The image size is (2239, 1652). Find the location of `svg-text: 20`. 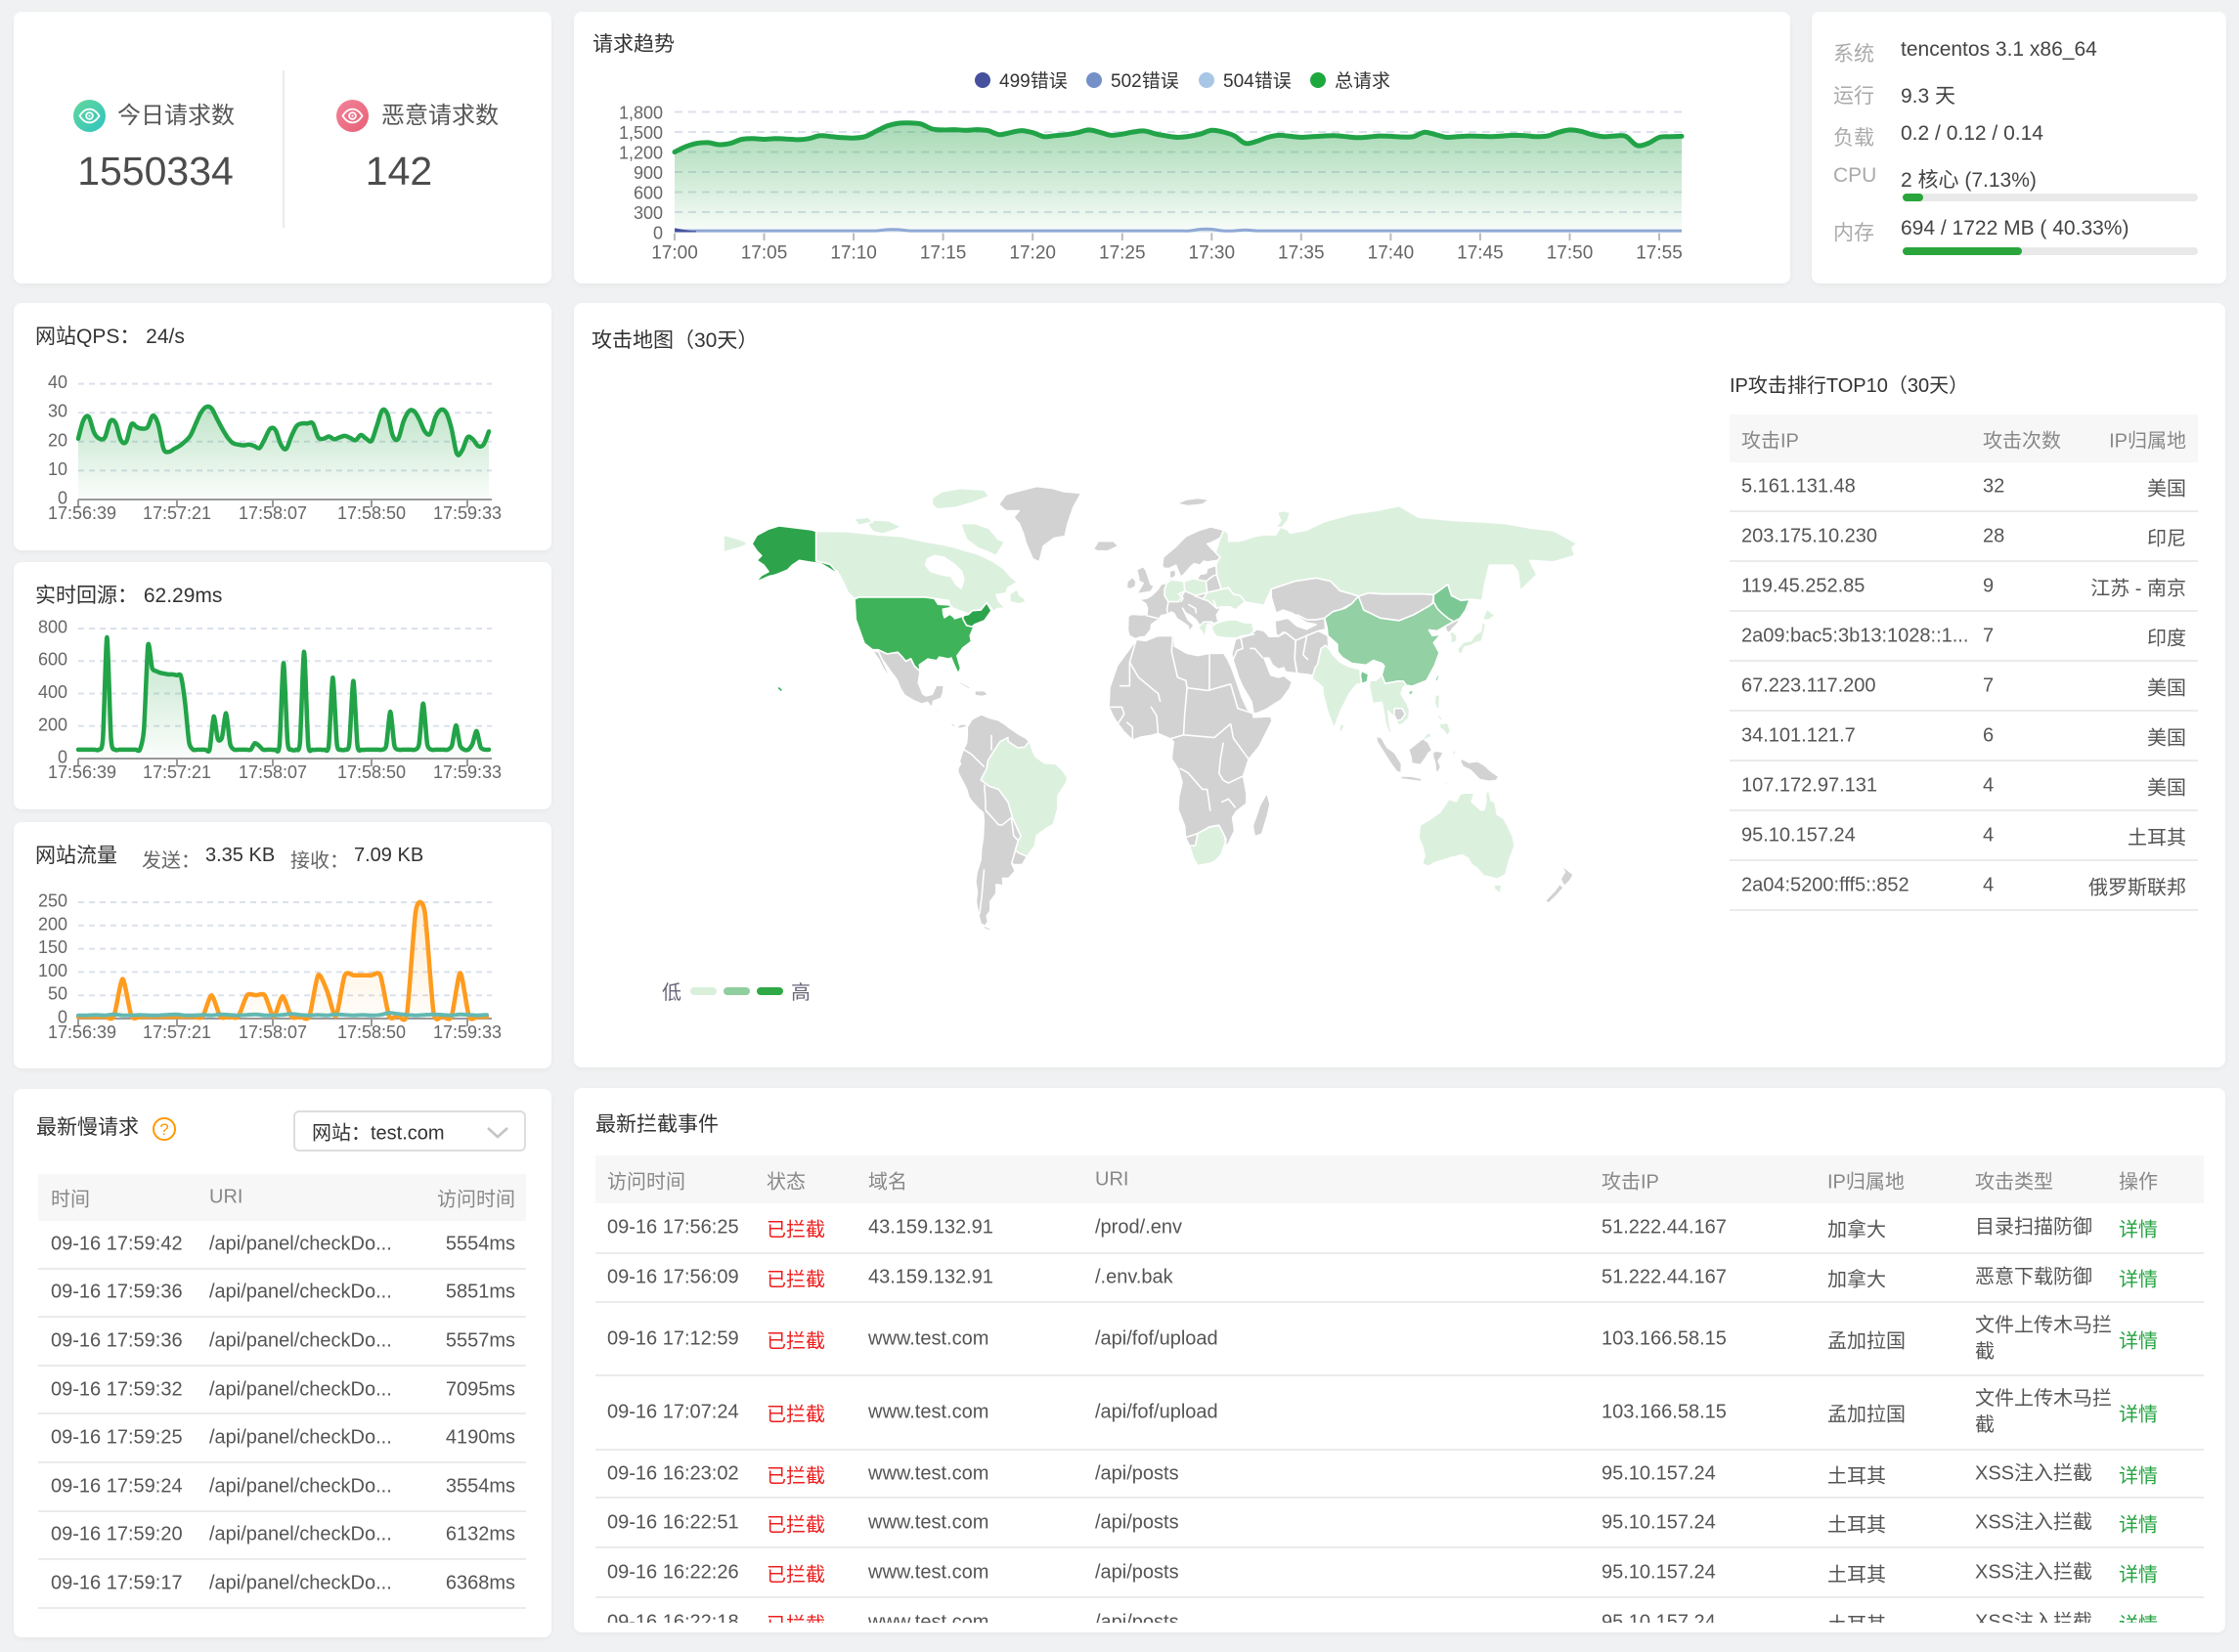

svg-text: 20 is located at coordinates (58, 440).